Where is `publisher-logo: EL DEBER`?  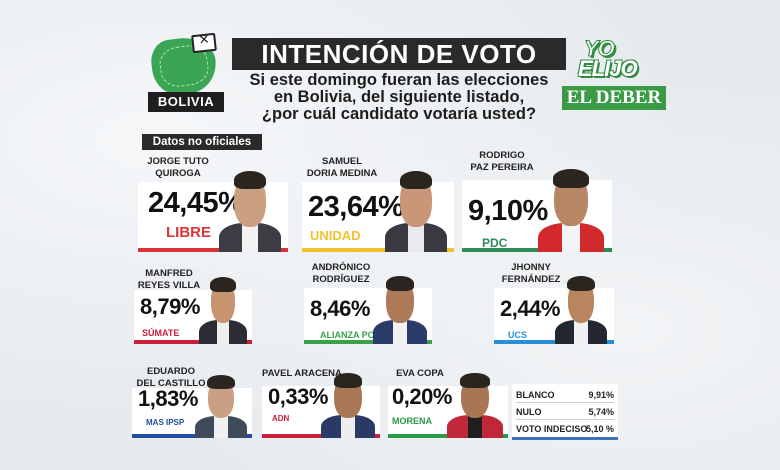 publisher-logo: EL DEBER is located at coordinates (614, 98).